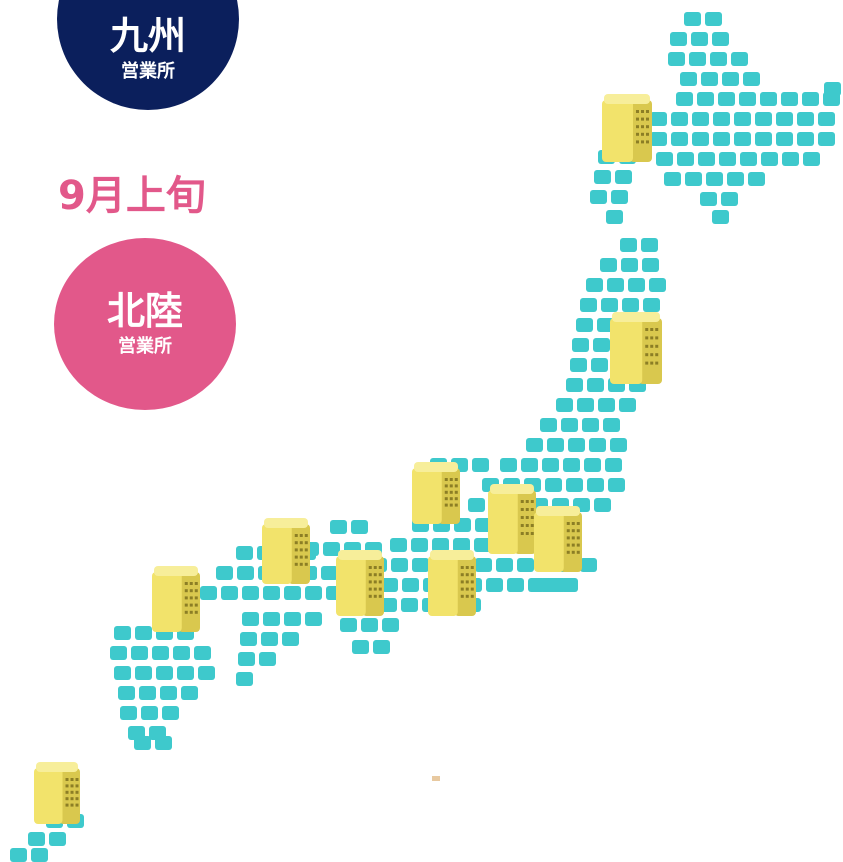 This screenshot has height=862, width=843. I want to click on hokuriku-office-name: 北陸, so click(144, 311).